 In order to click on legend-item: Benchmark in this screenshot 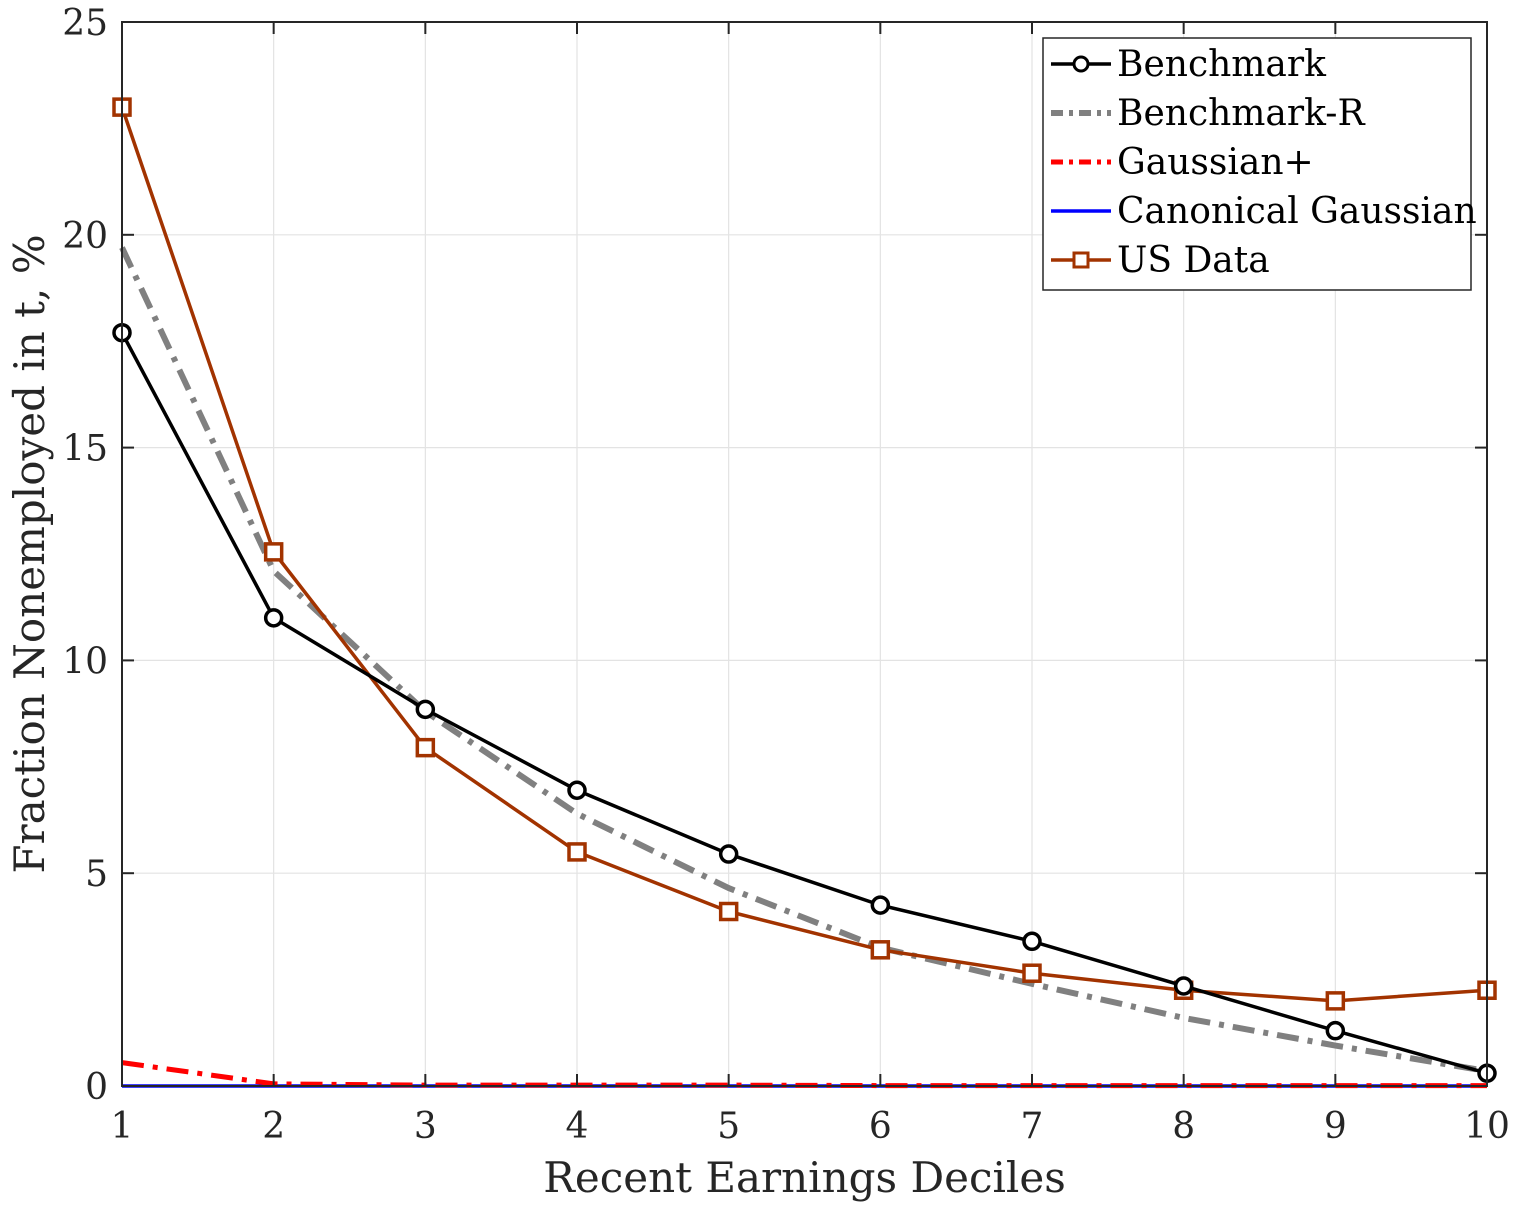, I will do `click(1189, 64)`.